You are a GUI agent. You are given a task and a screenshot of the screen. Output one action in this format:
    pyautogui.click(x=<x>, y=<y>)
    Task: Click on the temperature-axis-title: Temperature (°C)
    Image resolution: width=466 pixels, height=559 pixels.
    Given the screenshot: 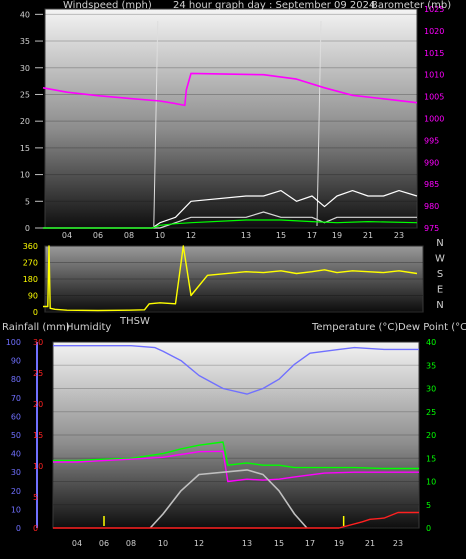 What is the action you would take?
    pyautogui.click(x=354, y=327)
    